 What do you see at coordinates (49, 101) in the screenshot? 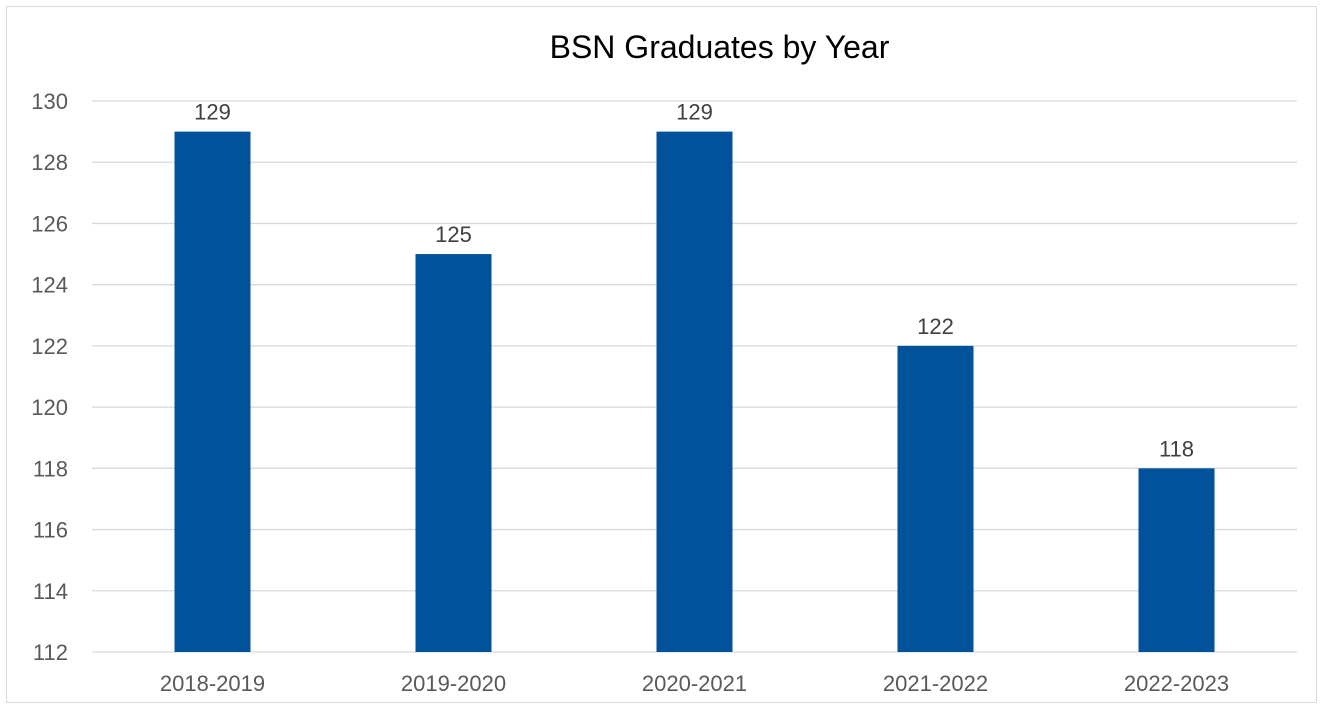
I see `y-tick-label: 130` at bounding box center [49, 101].